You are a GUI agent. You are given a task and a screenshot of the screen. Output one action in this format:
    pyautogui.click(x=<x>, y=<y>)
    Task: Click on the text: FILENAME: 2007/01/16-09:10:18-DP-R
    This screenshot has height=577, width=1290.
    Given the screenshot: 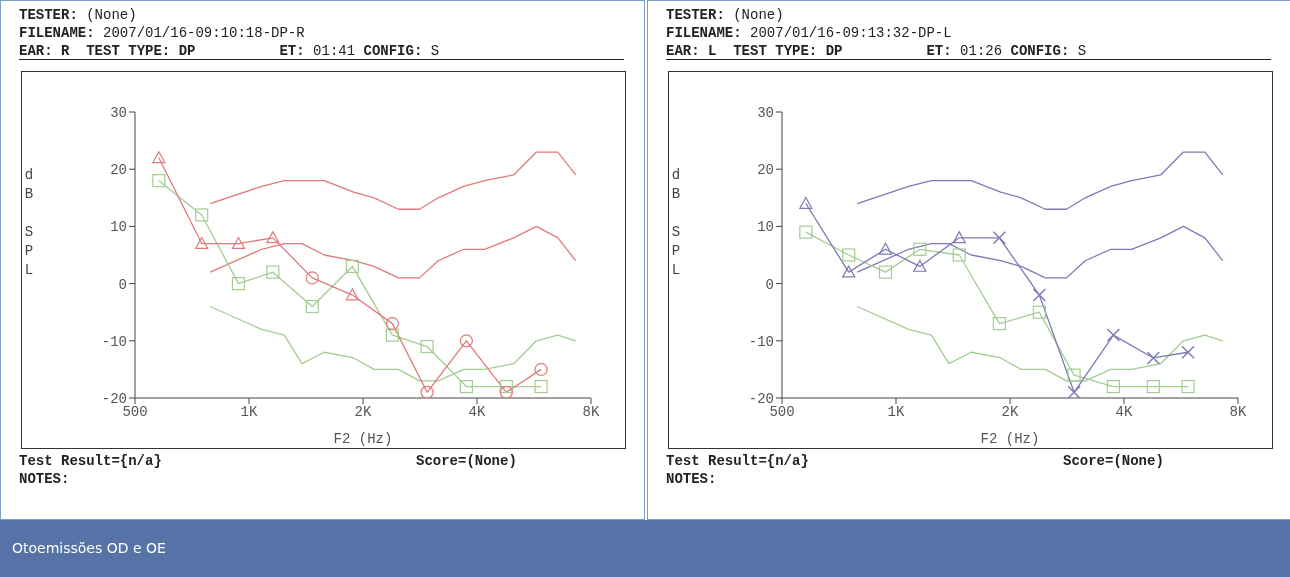 What is the action you would take?
    pyautogui.click(x=162, y=33)
    